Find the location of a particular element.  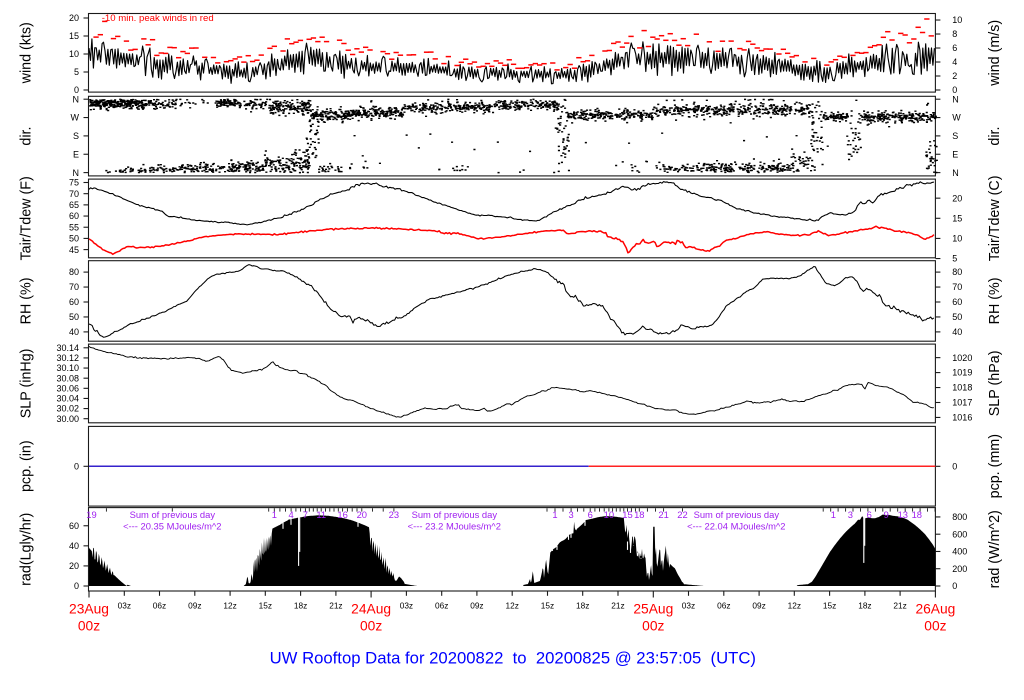

svg-text: SLP (inHg) is located at coordinates (27, 384).